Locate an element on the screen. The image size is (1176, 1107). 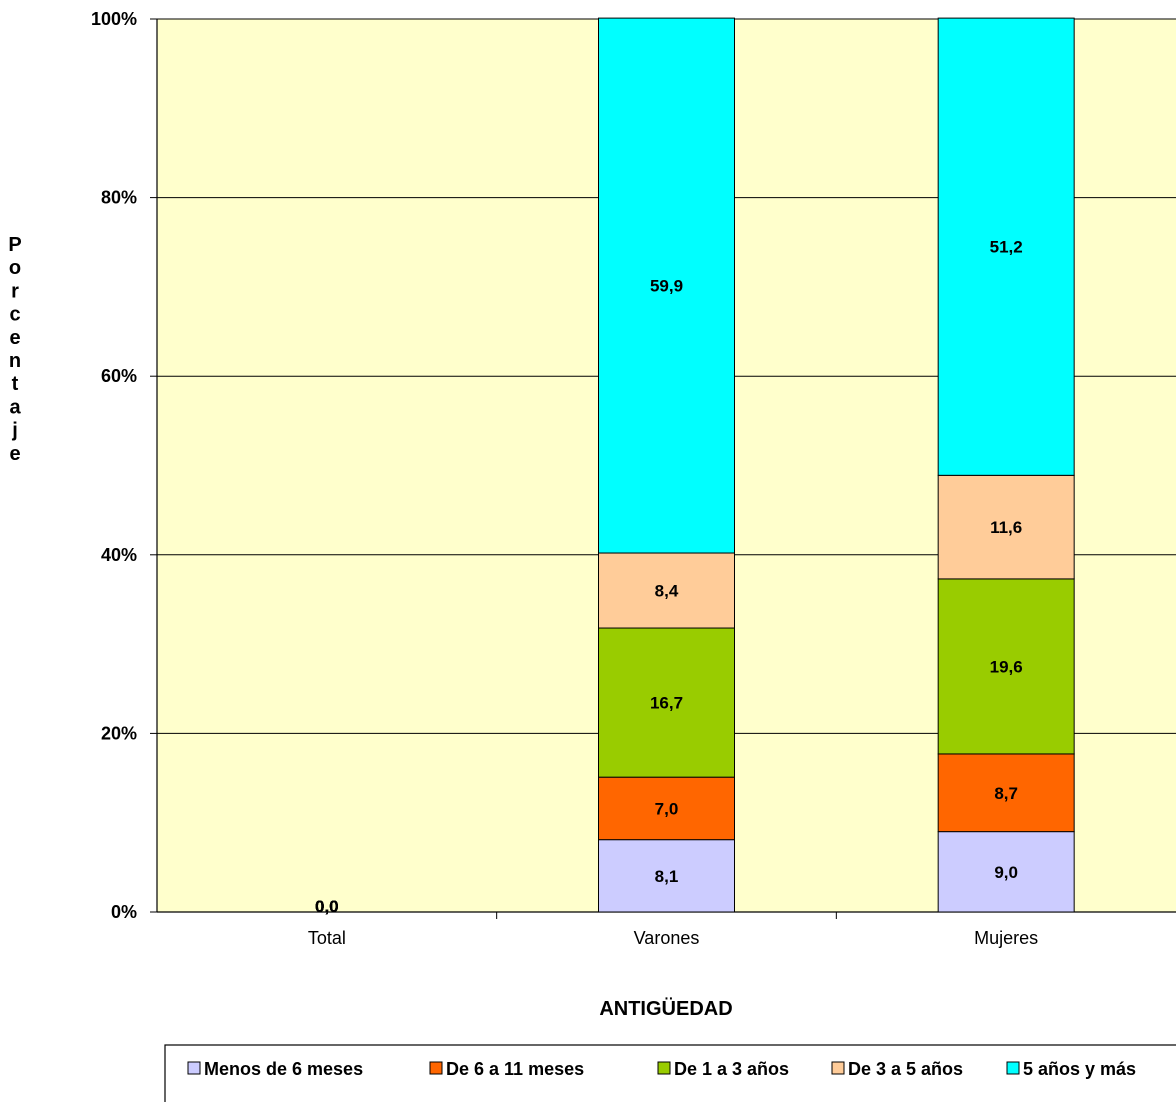
data-label: 16,7 is located at coordinates (666, 703).